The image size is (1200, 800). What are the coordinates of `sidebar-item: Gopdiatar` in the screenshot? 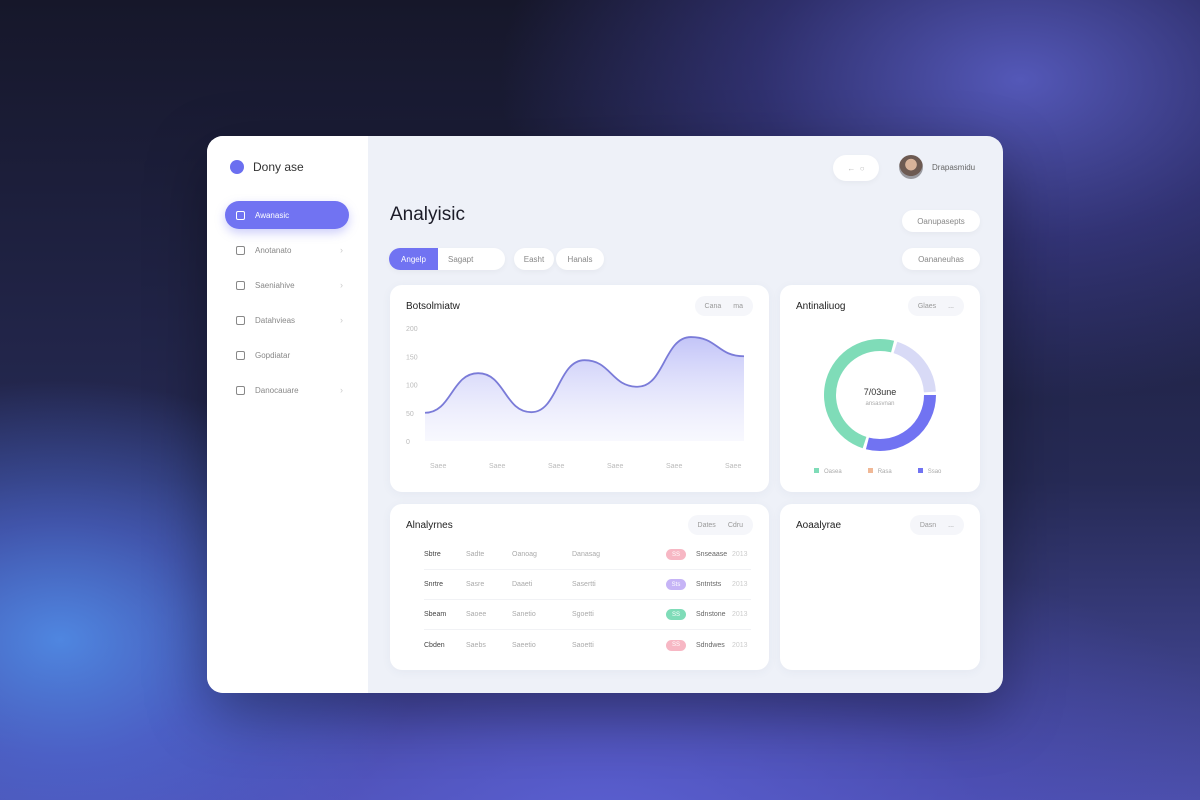 It's located at (287, 355).